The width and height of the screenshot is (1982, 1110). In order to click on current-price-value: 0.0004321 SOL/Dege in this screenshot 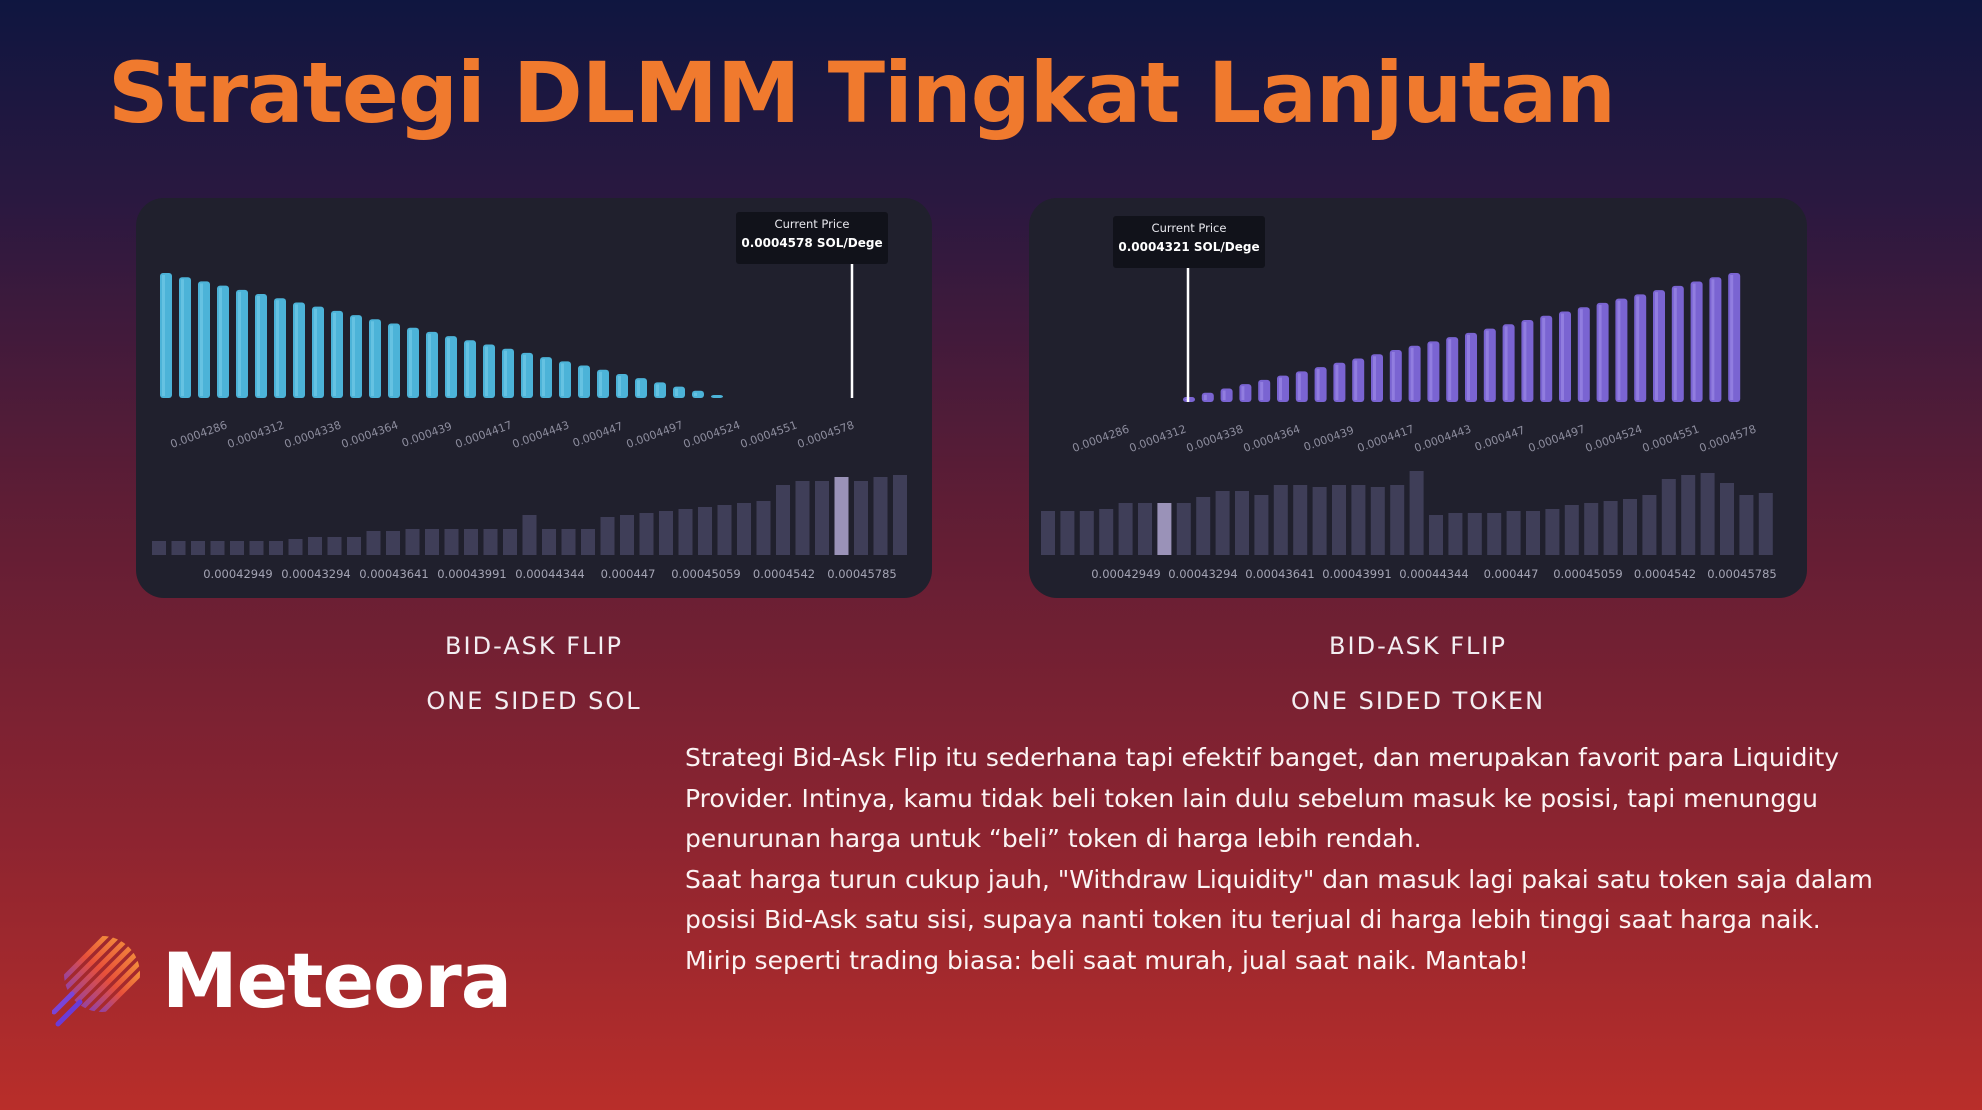, I will do `click(1188, 247)`.